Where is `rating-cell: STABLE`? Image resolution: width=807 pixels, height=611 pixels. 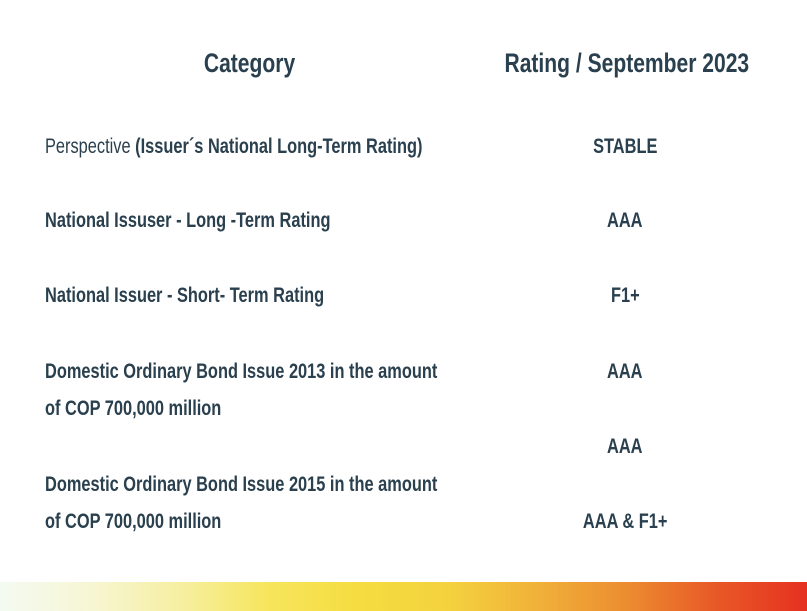
rating-cell: STABLE is located at coordinates (625, 147).